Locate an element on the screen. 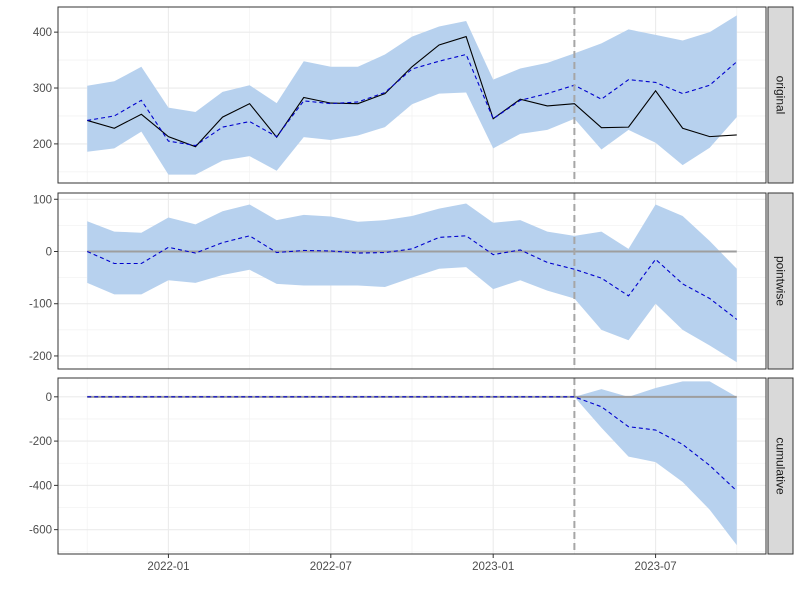 The width and height of the screenshot is (800, 605). x-tick-label: 2022-01 is located at coordinates (168, 567).